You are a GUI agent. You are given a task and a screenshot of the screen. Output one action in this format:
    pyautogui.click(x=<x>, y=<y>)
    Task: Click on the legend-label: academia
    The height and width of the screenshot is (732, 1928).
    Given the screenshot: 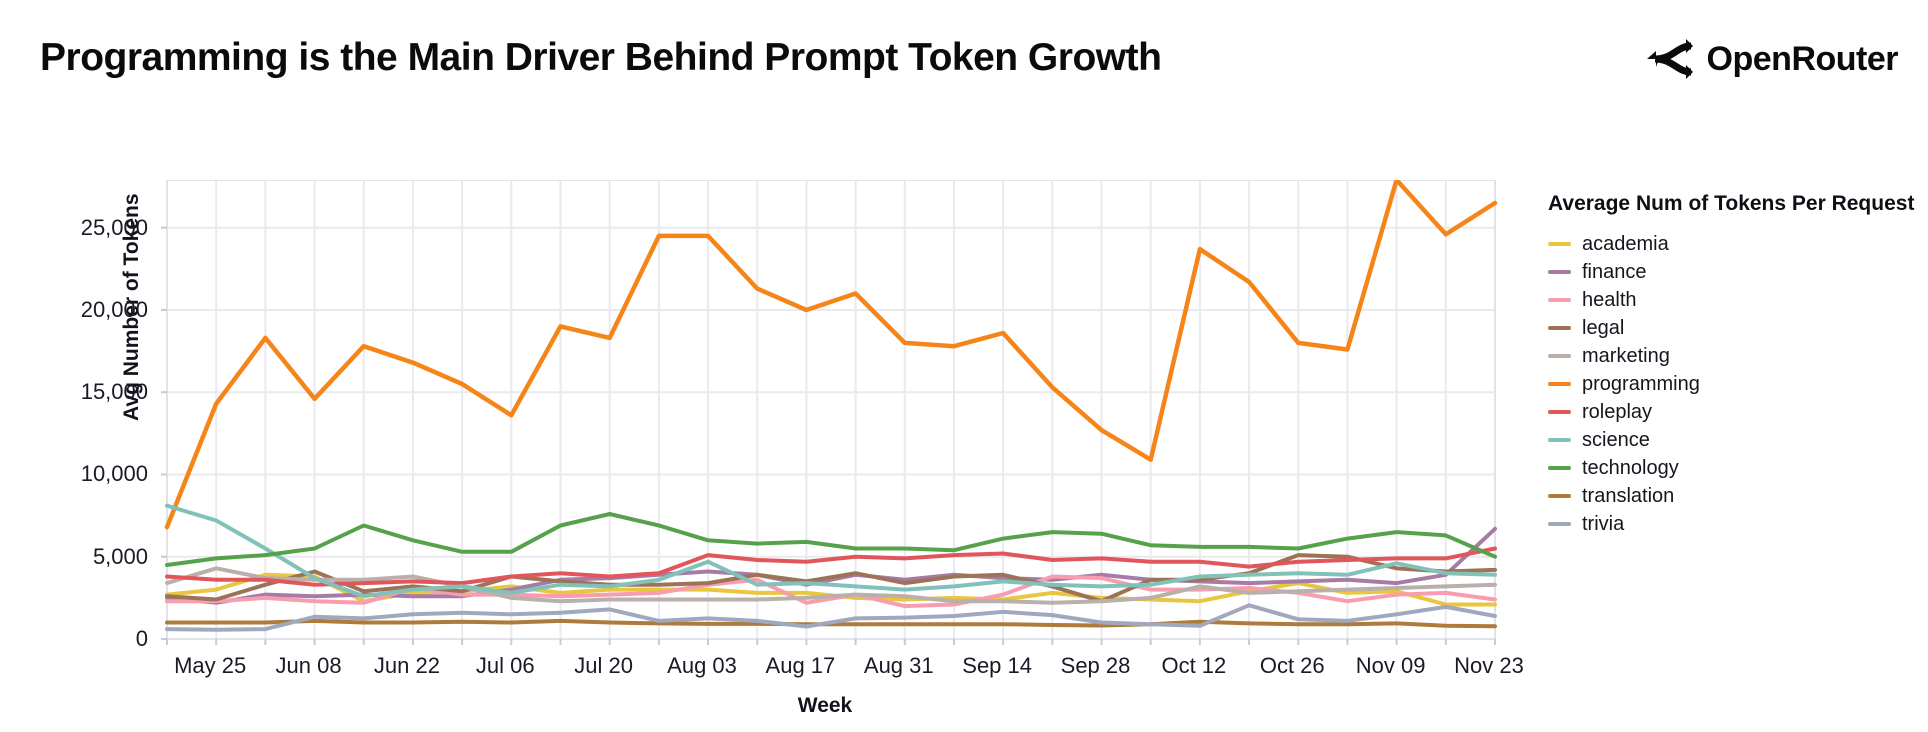 What is the action you would take?
    pyautogui.click(x=1625, y=243)
    